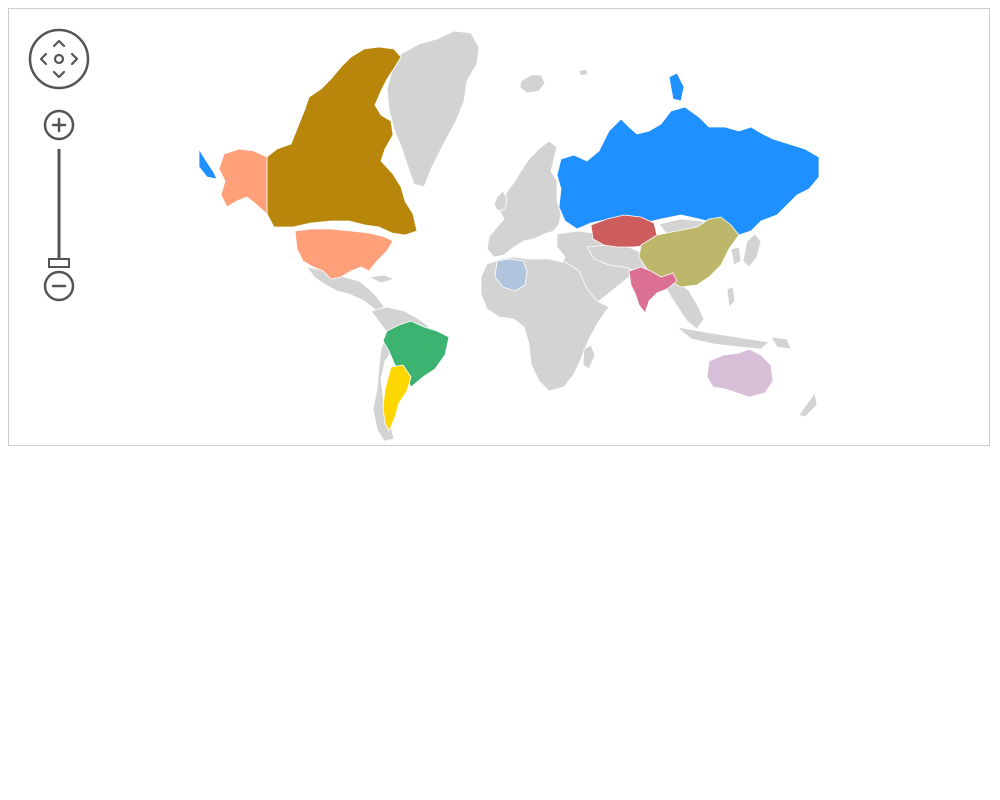 This screenshot has width=1000, height=800. I want to click on pan-center-dot, so click(59, 59).